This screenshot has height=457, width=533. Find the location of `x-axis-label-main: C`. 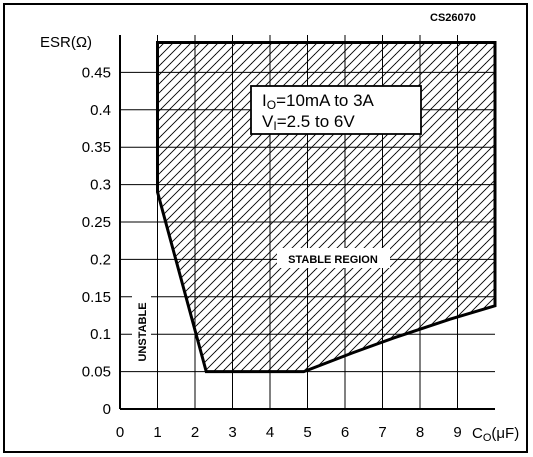

x-axis-label-main: C is located at coordinates (477, 433).